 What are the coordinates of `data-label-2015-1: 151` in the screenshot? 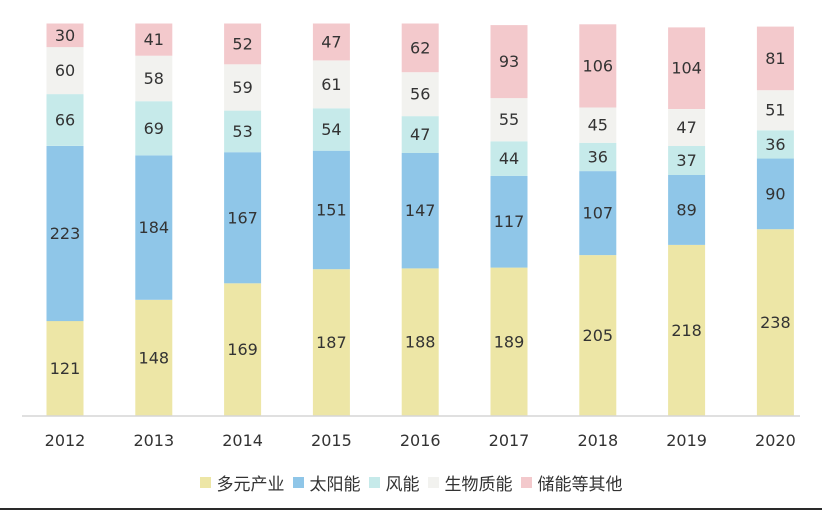 It's located at (331, 209).